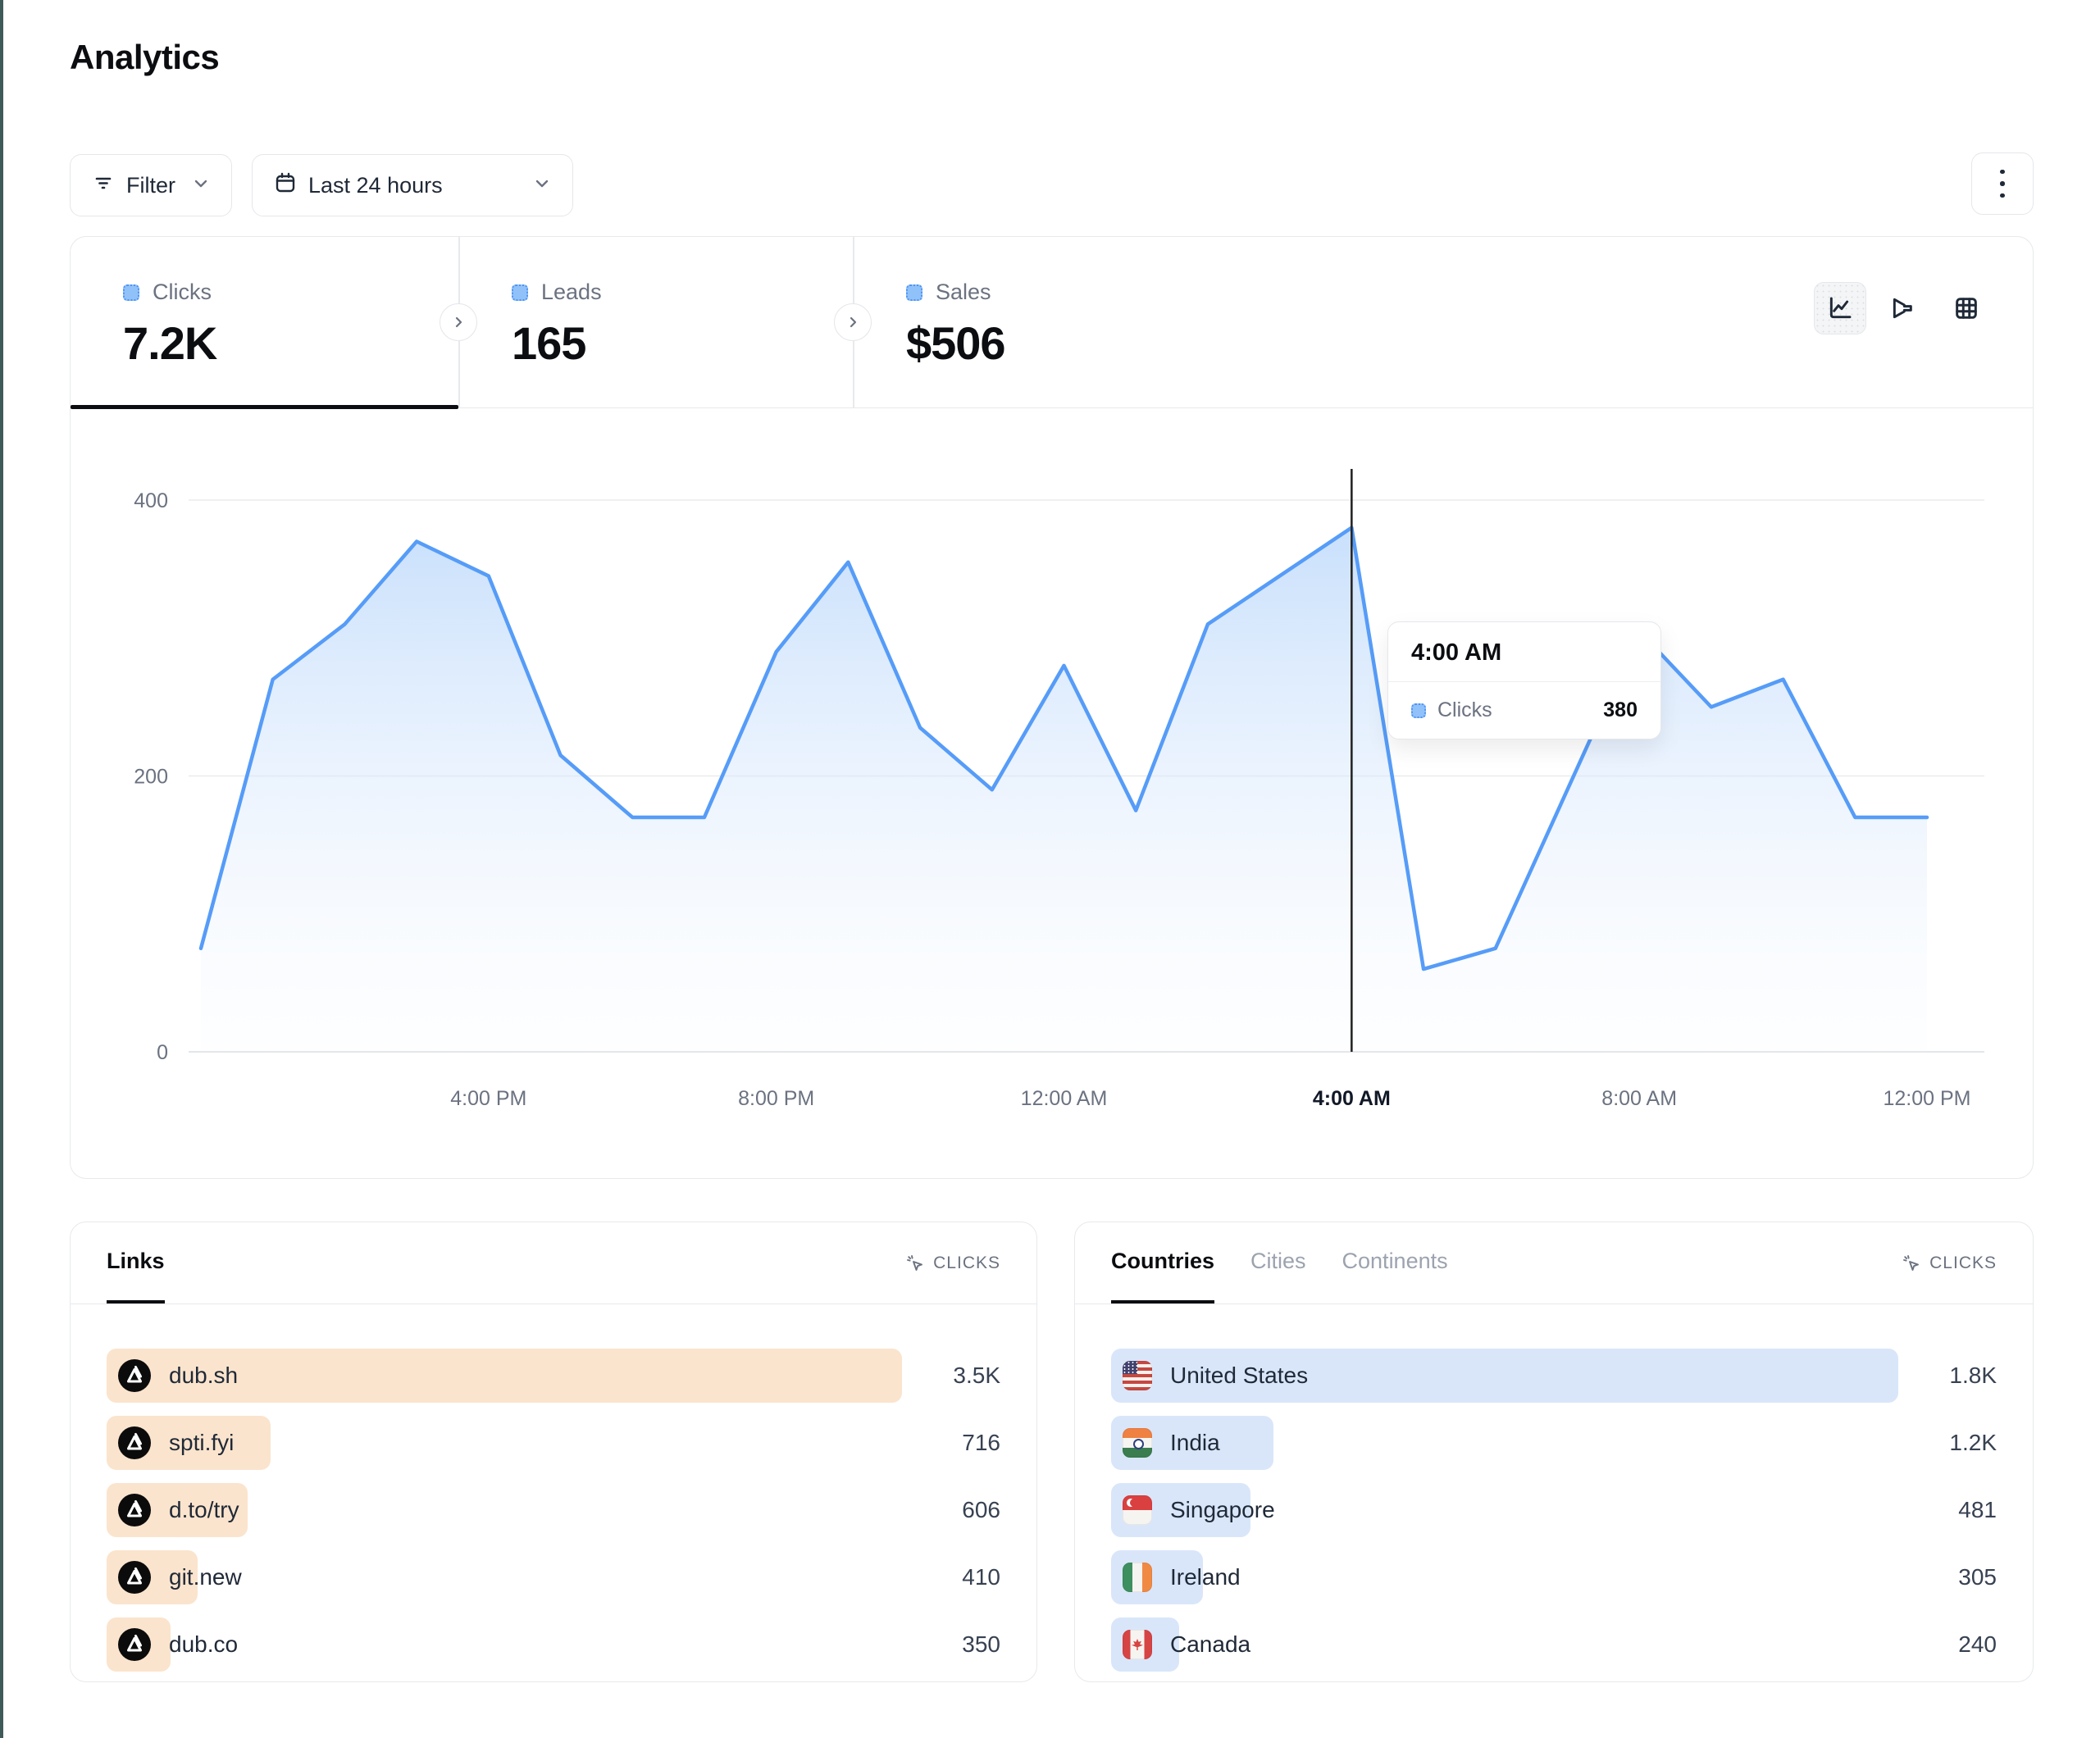 This screenshot has width=2100, height=1738. I want to click on window-edge-stripe, so click(1, 869).